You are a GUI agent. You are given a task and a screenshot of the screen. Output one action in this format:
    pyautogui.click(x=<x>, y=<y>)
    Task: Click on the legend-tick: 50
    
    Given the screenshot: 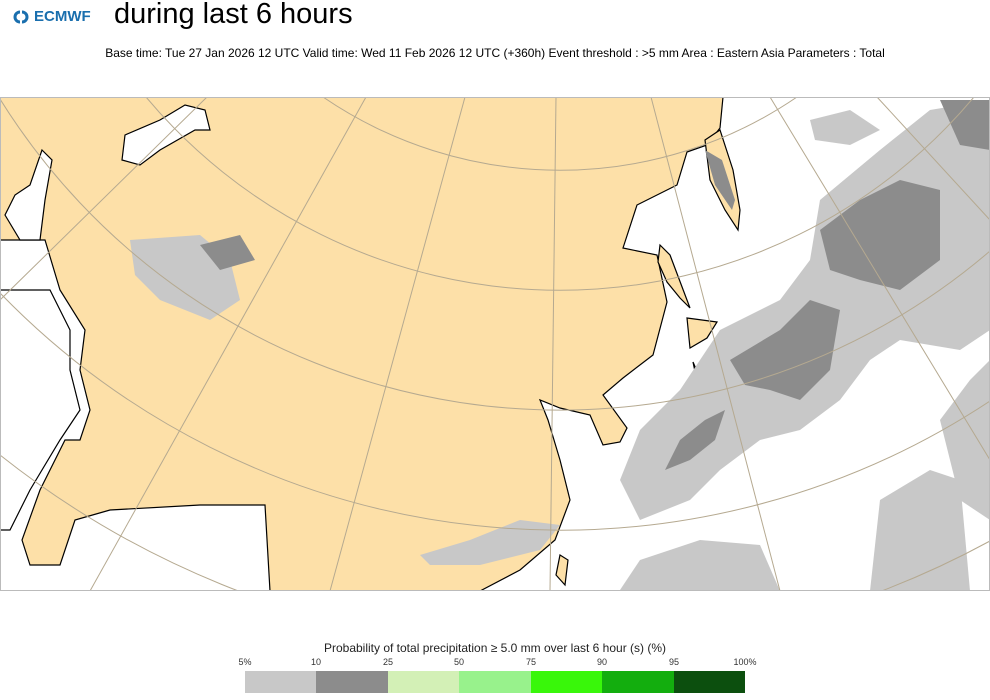 What is the action you would take?
    pyautogui.click(x=459, y=662)
    